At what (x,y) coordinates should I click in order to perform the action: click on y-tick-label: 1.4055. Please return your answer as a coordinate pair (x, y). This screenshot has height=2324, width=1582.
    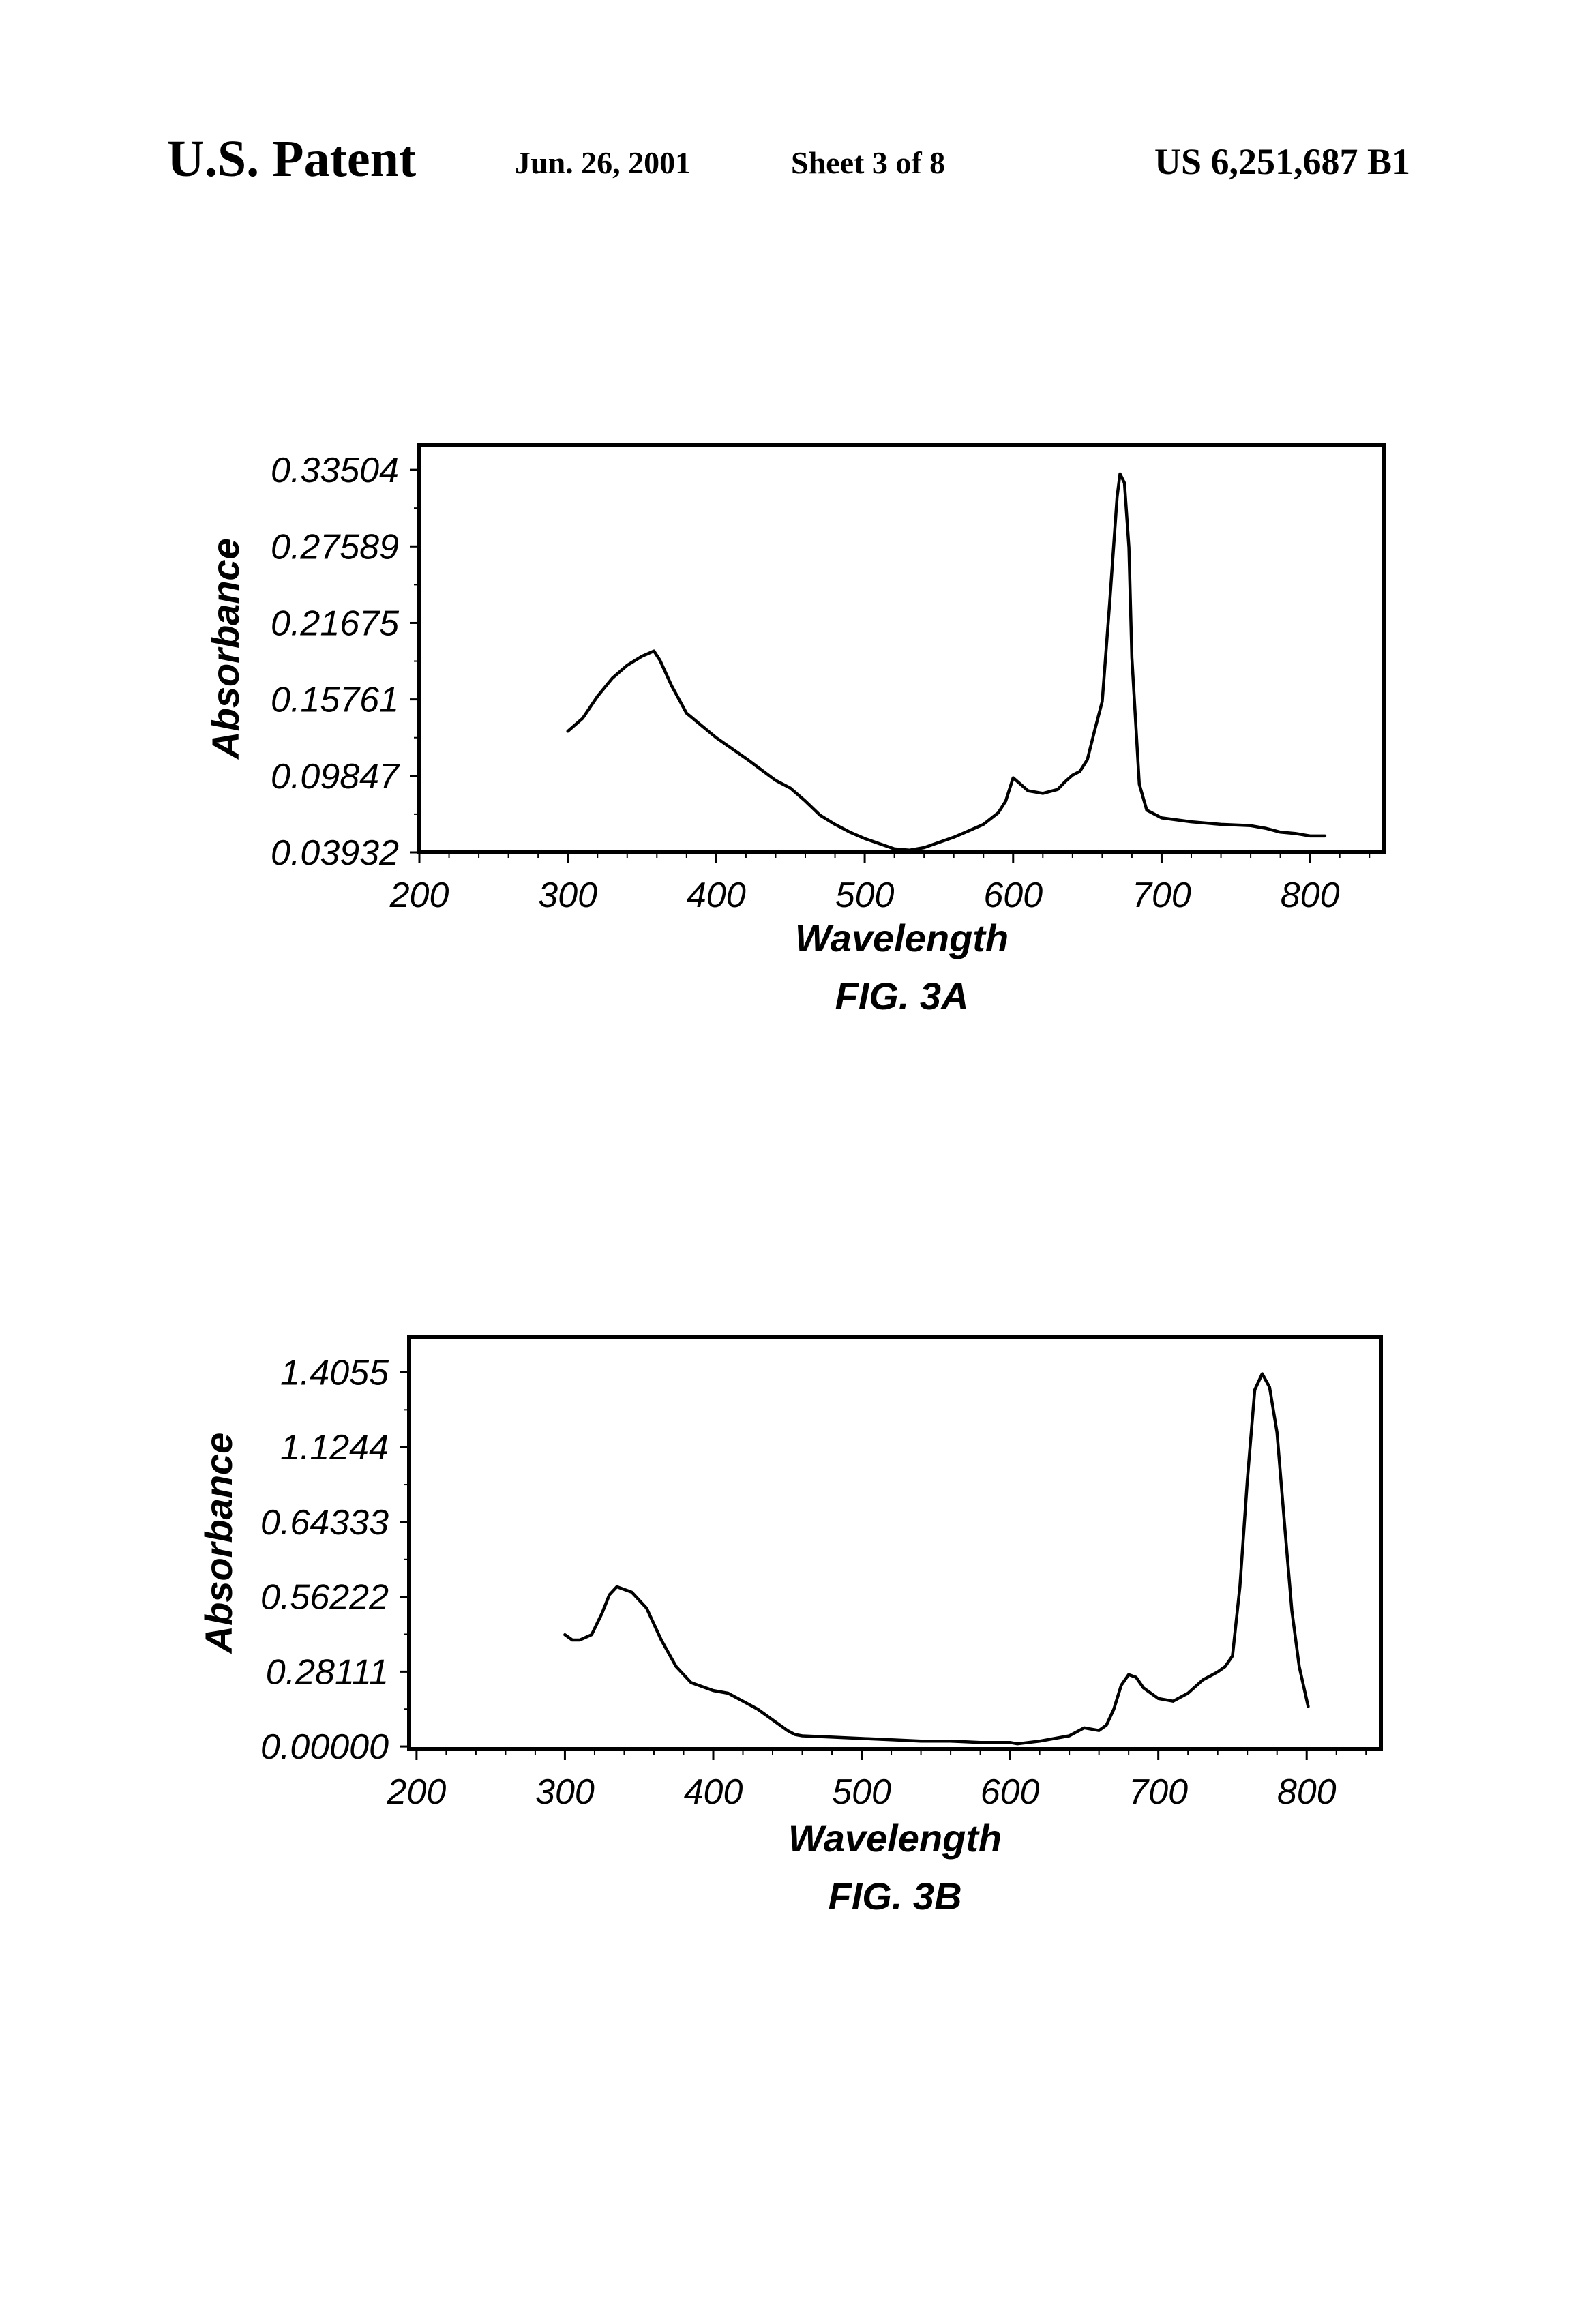
    Looking at the image, I should click on (334, 1372).